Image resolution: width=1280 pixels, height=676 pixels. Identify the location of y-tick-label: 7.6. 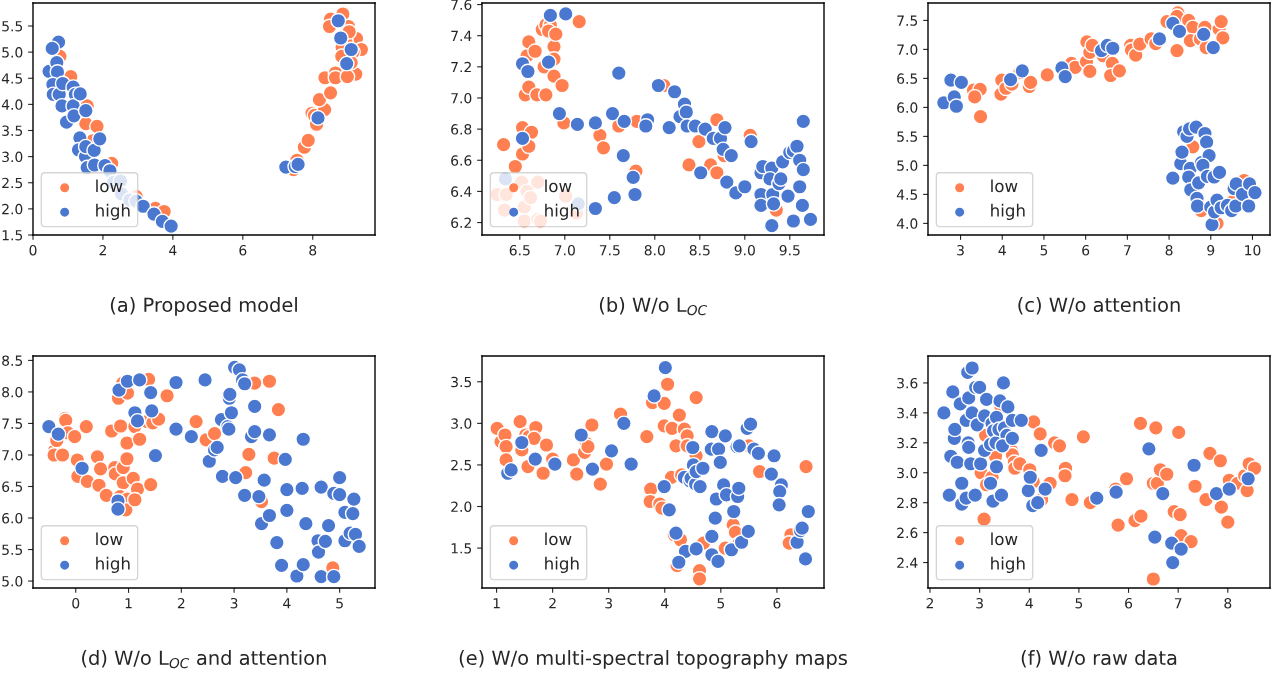
(461, 5).